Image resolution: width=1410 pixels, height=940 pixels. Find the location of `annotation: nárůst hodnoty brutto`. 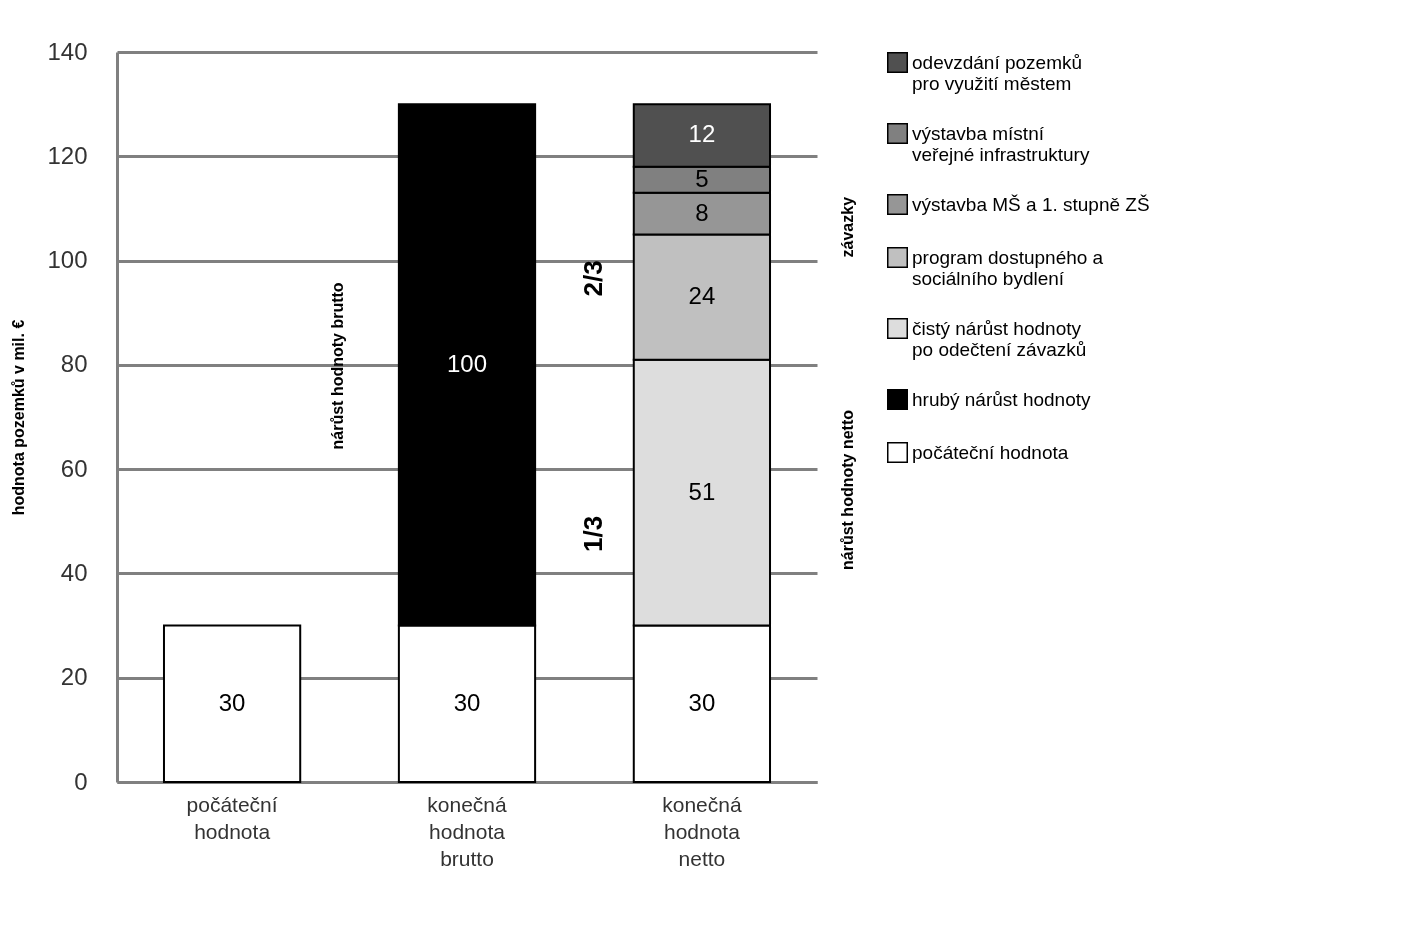

annotation: nárůst hodnoty brutto is located at coordinates (337, 366).